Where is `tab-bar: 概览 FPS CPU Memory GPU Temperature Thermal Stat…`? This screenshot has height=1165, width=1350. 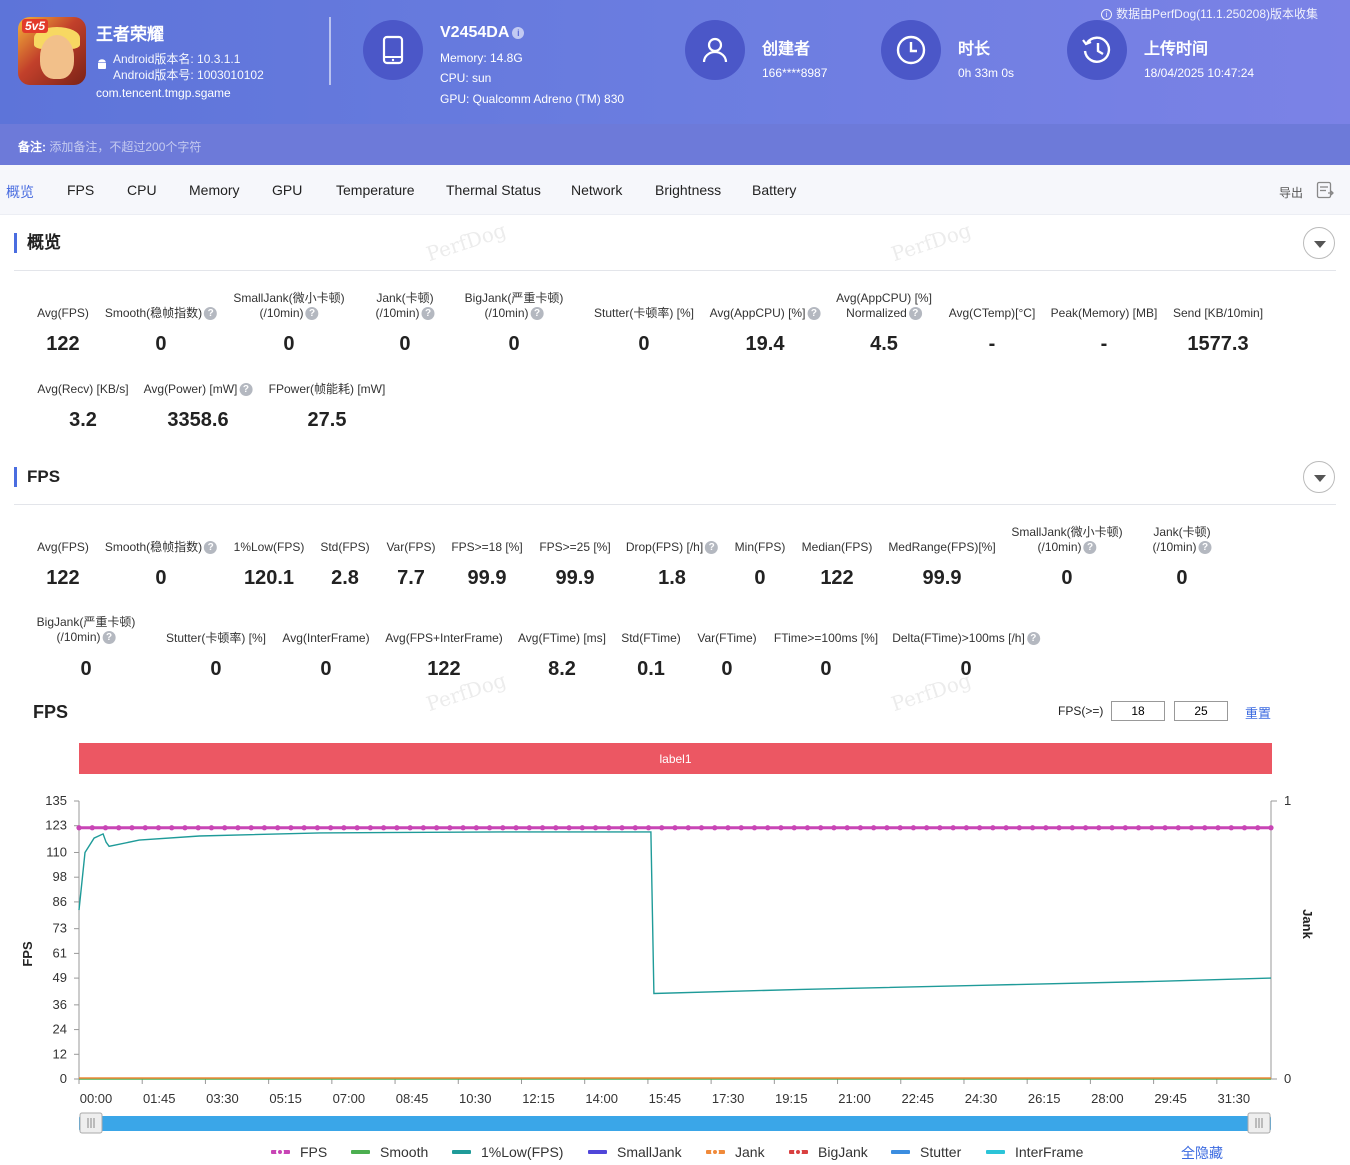
tab-bar: 概览 FPS CPU Memory GPU Temperature Thermal Stat… is located at coordinates (675, 190).